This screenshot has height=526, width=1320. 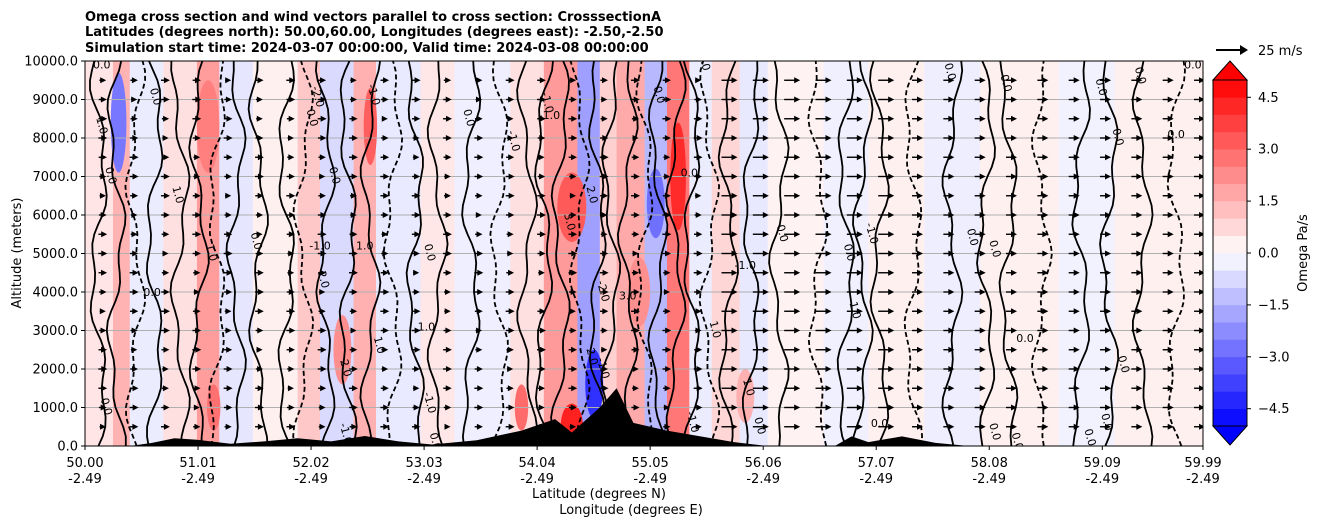 What do you see at coordinates (763, 479) in the screenshot?
I see `x-tick-lon-6: -2.49` at bounding box center [763, 479].